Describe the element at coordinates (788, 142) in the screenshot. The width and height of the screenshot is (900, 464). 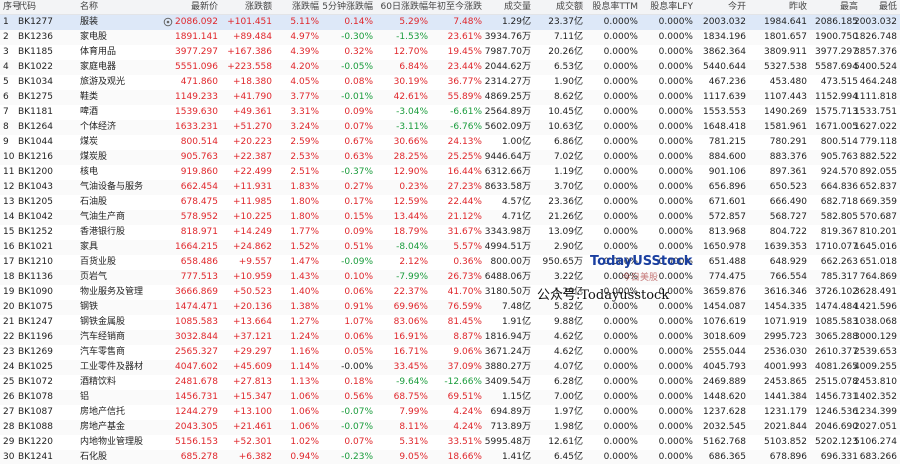
I see `cell: 780.291` at that location.